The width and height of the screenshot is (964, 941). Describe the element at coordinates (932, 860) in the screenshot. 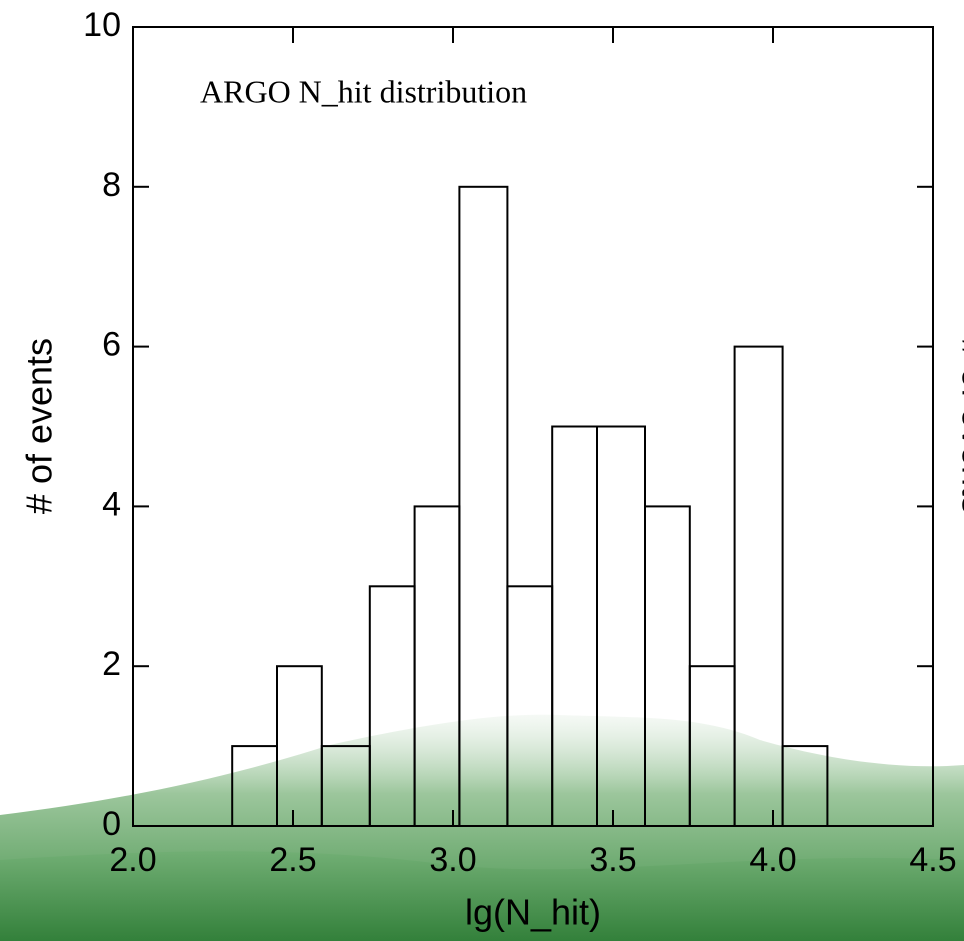

I see `x-tick-label: 4.5` at that location.